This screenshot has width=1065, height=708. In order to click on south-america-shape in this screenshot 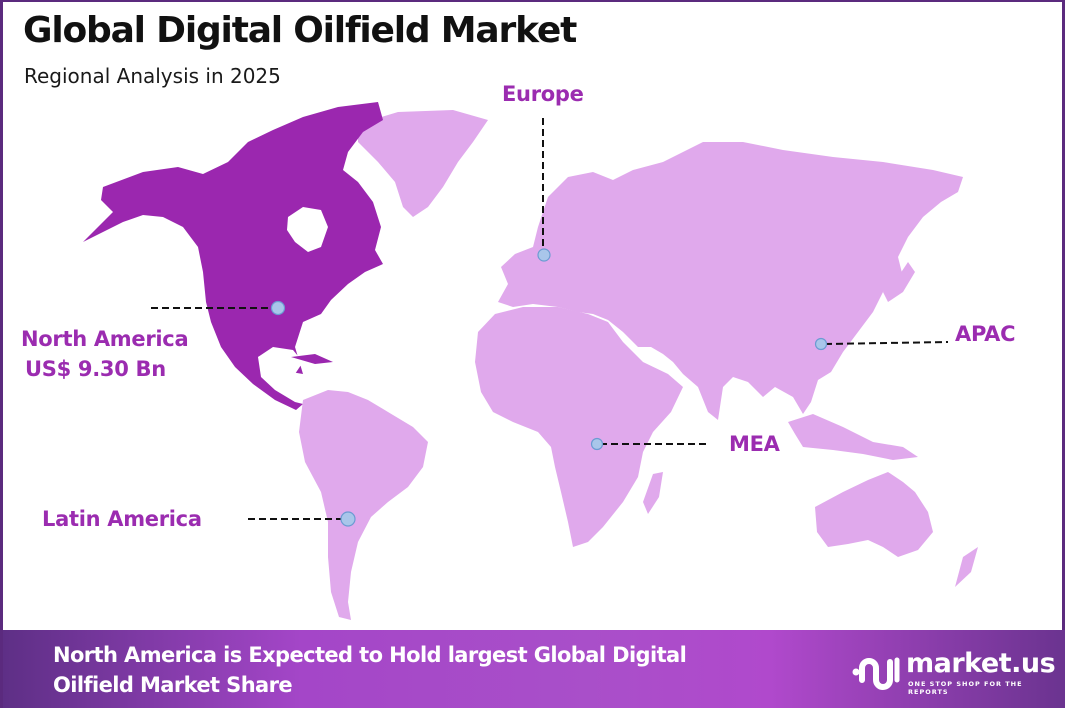, I will do `click(363, 505)`.